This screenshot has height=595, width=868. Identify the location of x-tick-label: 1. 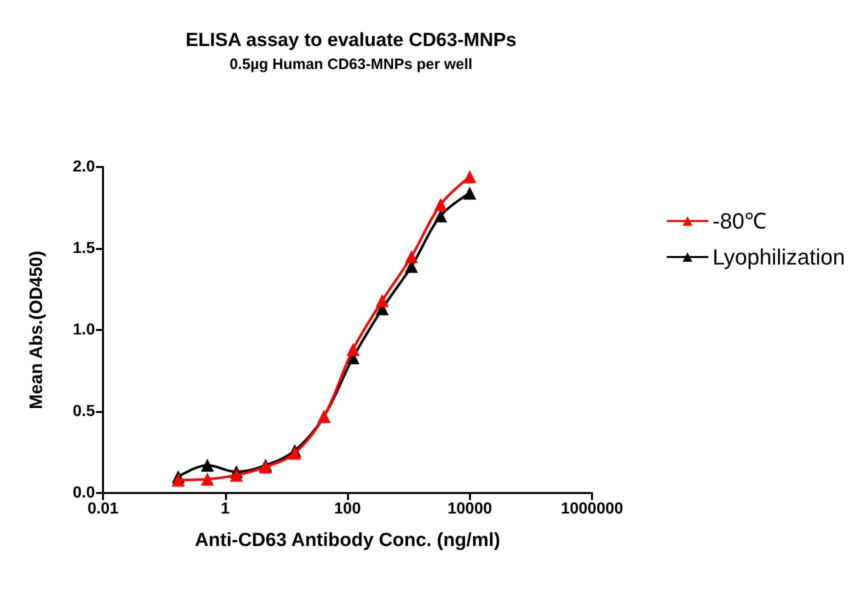
(225, 509).